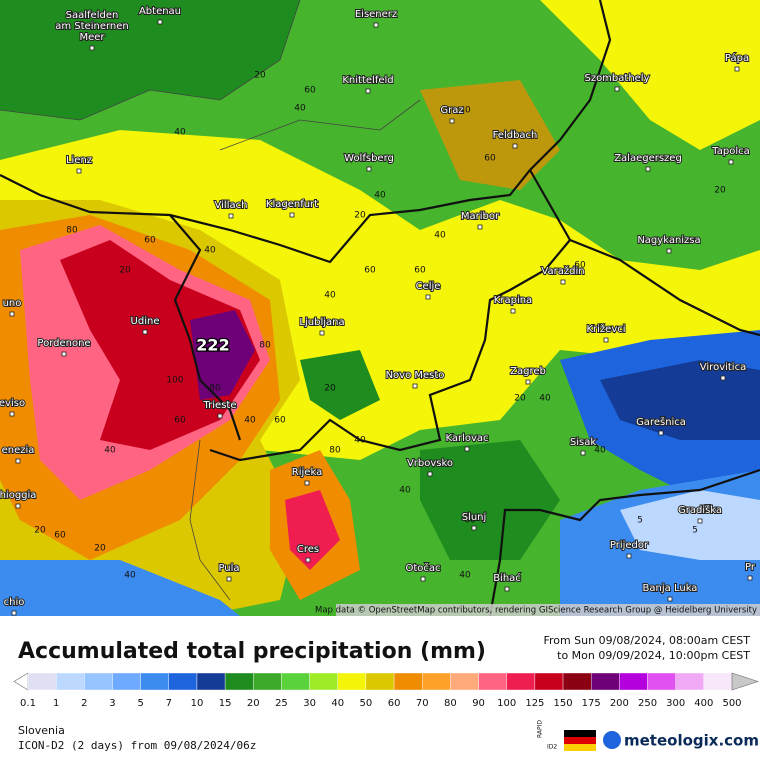  I want to click on city-label: Pápa, so click(737, 58).